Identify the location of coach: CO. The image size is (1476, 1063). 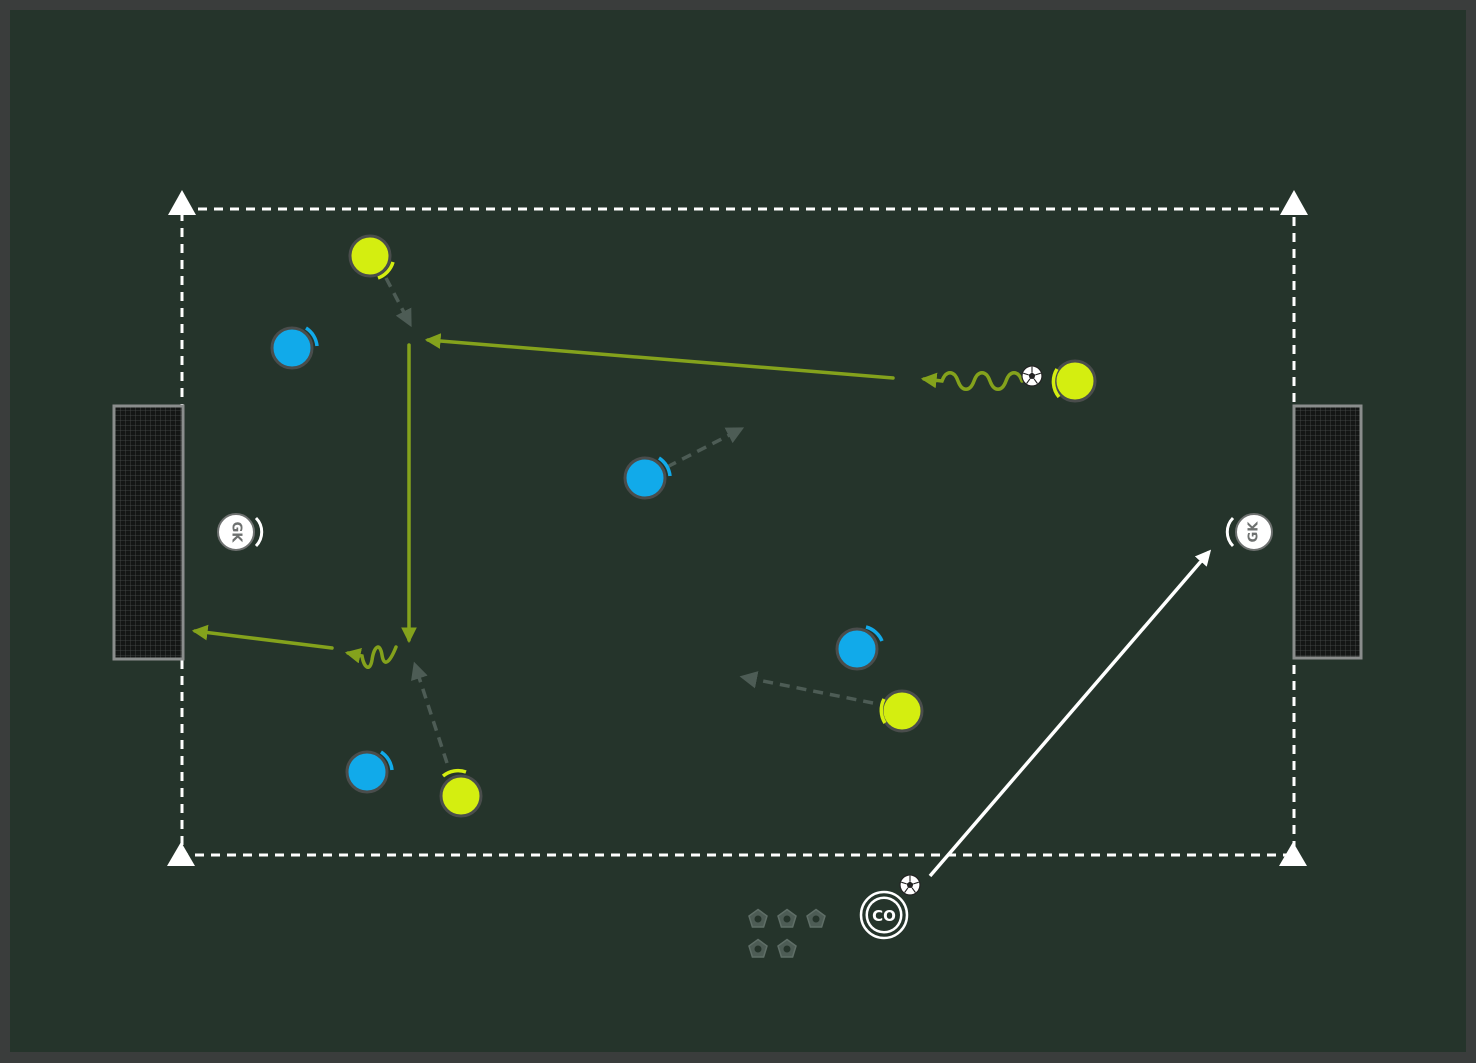
(884, 915).